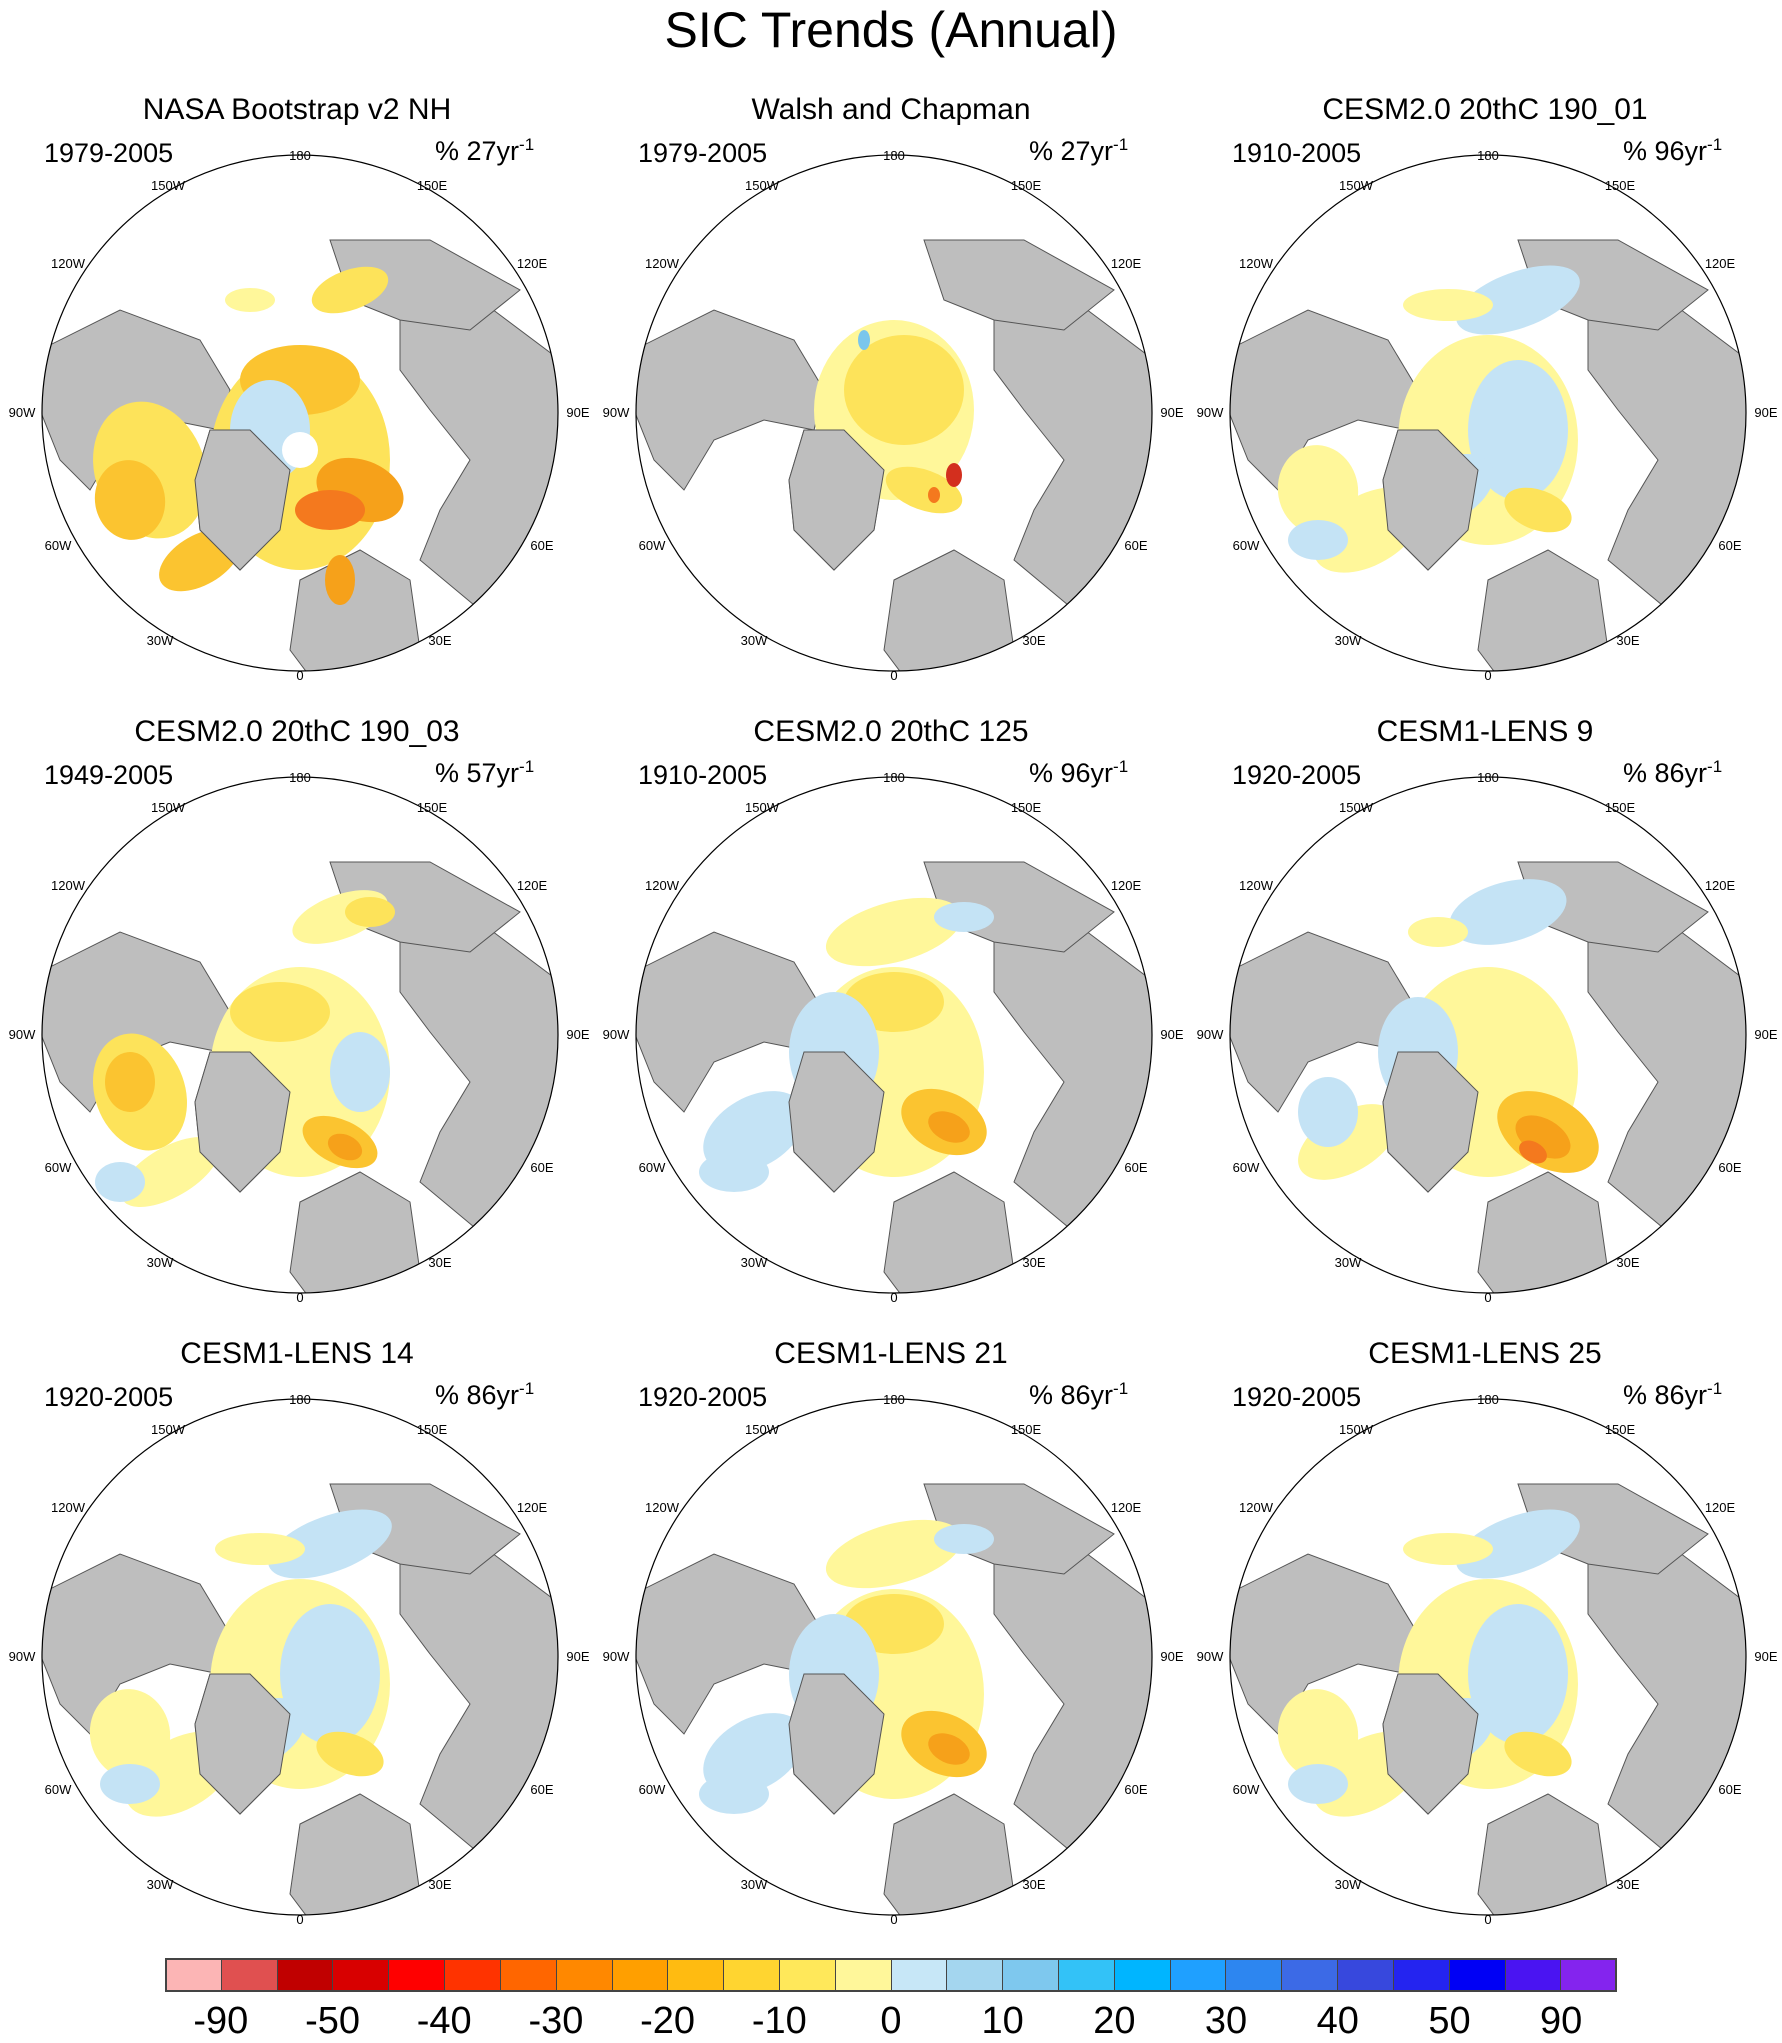 The image size is (1782, 2043). Describe the element at coordinates (1071, 773) in the screenshot. I see `panel-units-prefix: % 96yr` at that location.